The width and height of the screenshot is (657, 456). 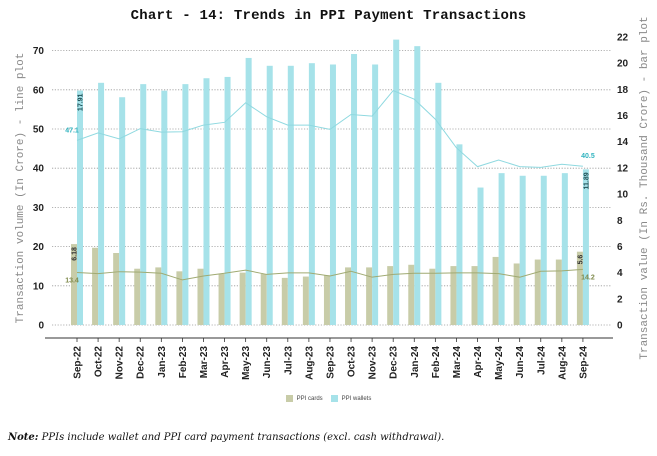 What do you see at coordinates (120, 363) in the screenshot?
I see `x-tick-label: Nov-22` at bounding box center [120, 363].